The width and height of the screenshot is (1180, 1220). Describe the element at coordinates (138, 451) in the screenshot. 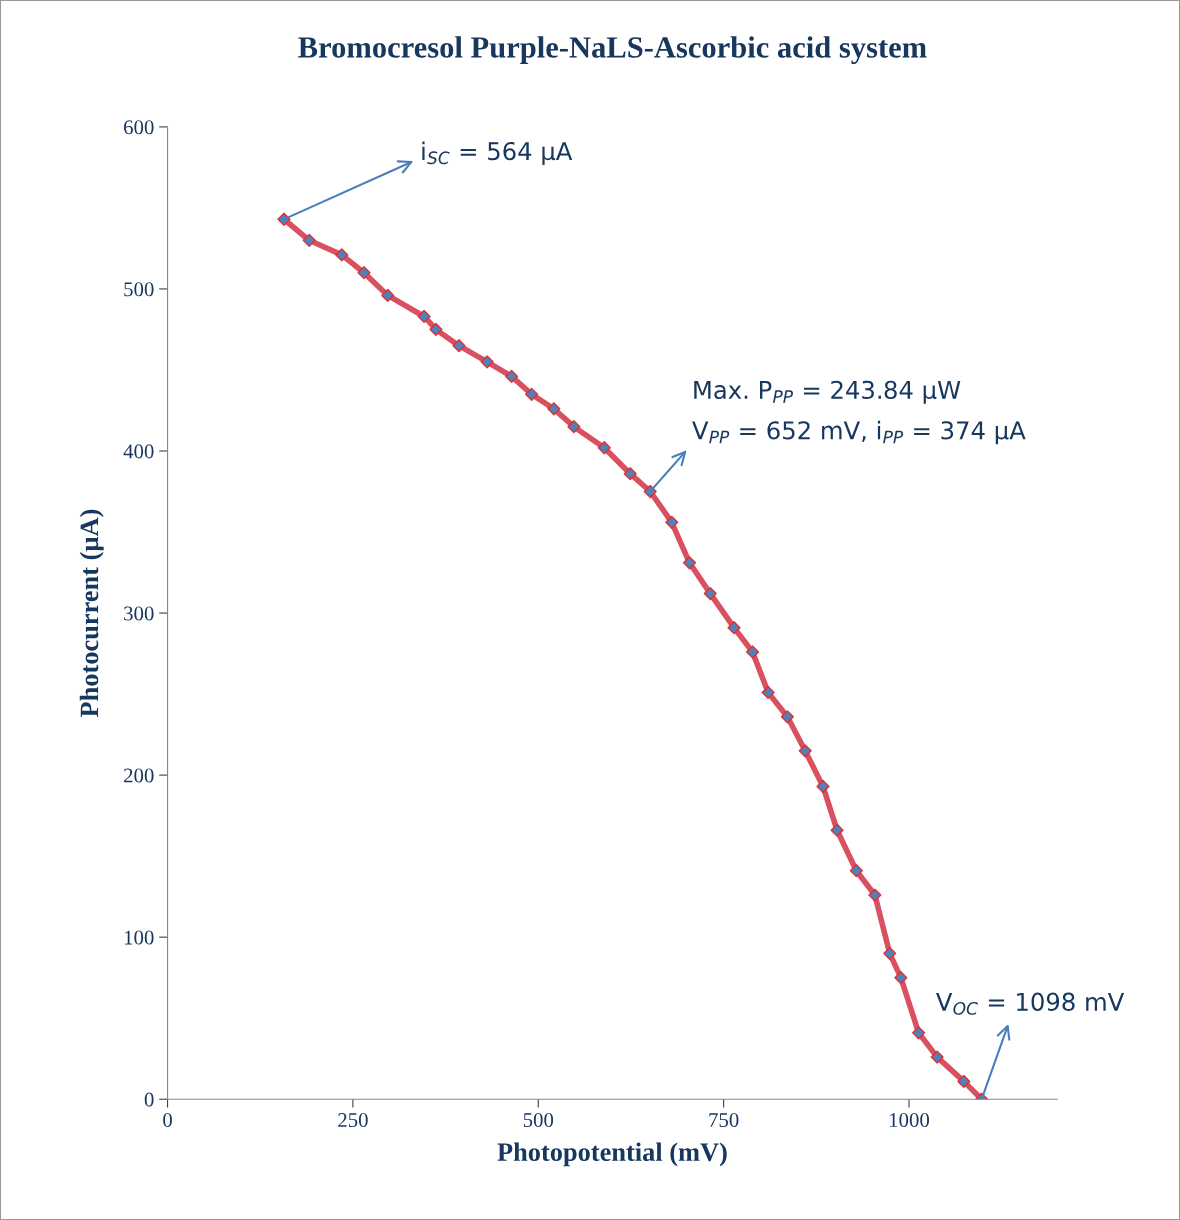

I see `y-tick-label: 400` at that location.